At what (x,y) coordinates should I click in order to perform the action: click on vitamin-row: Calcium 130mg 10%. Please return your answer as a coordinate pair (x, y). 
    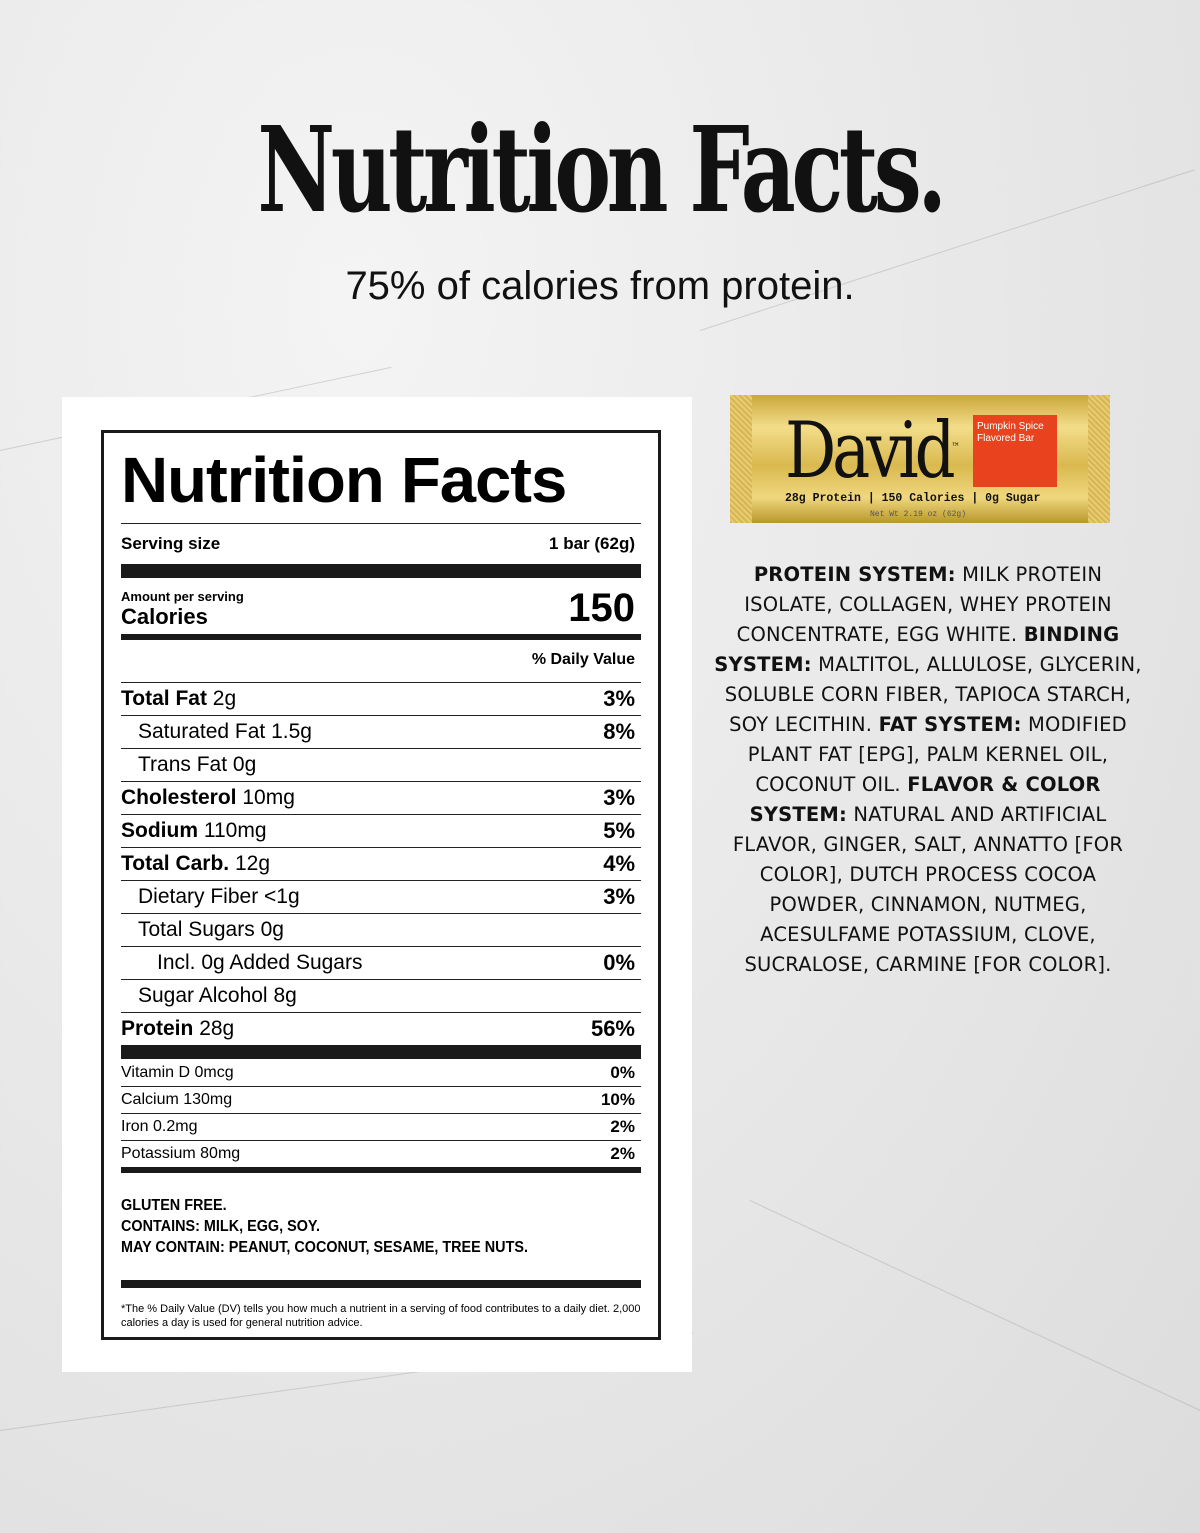
    Looking at the image, I should click on (381, 1099).